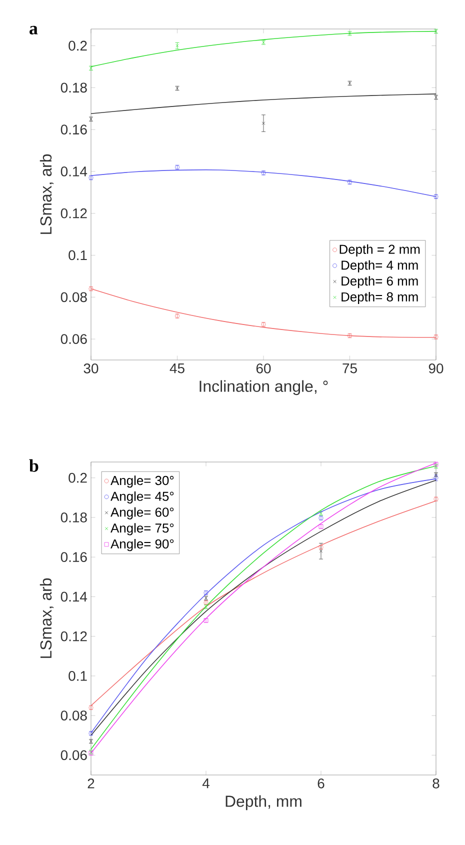  Describe the element at coordinates (263, 369) in the screenshot. I see `x-tick-label: 60` at that location.